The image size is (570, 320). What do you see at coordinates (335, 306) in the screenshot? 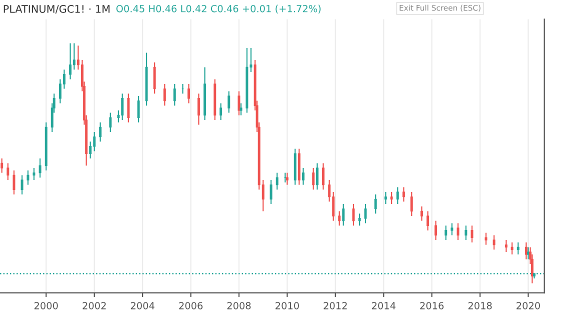
I see `x-tick-label: 2012` at bounding box center [335, 306].